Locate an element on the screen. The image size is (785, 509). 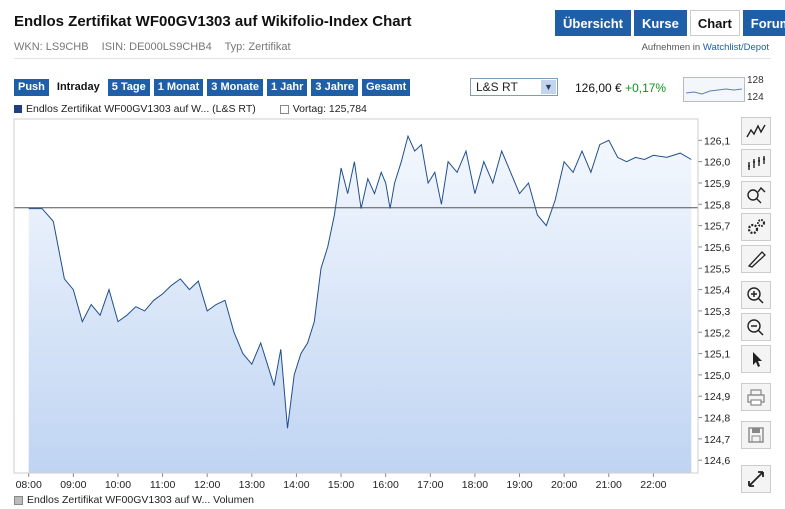
price-change: +0,17% is located at coordinates (646, 88).